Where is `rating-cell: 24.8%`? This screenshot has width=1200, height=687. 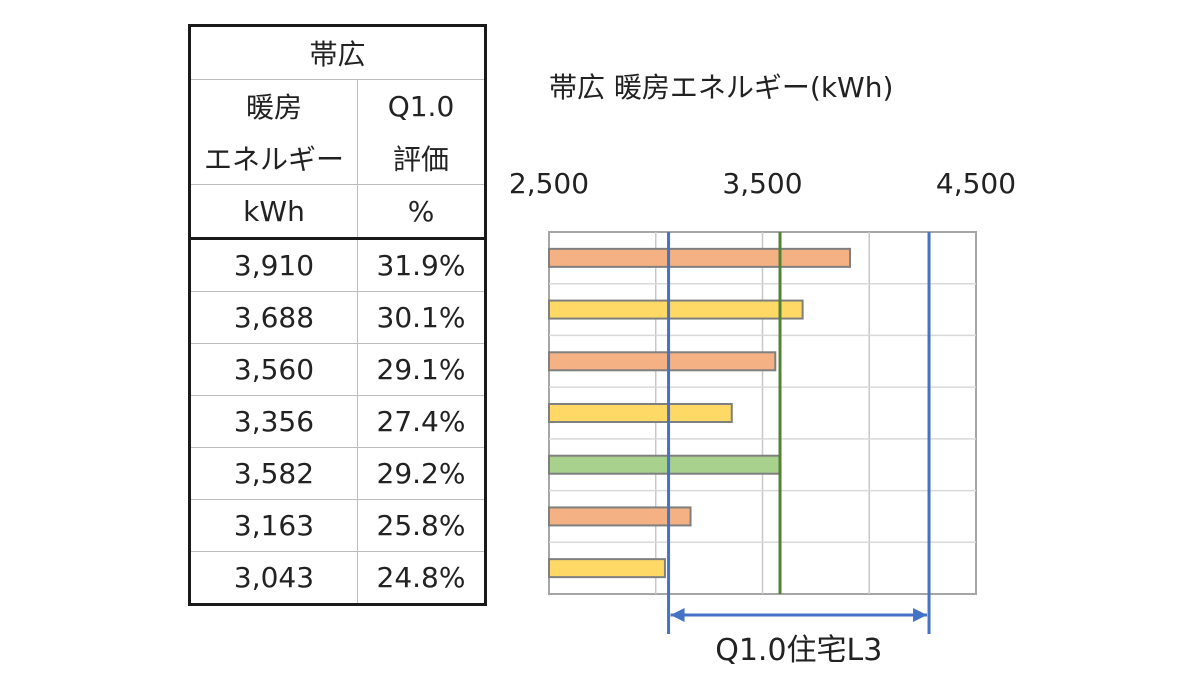 rating-cell: 24.8% is located at coordinates (421, 578).